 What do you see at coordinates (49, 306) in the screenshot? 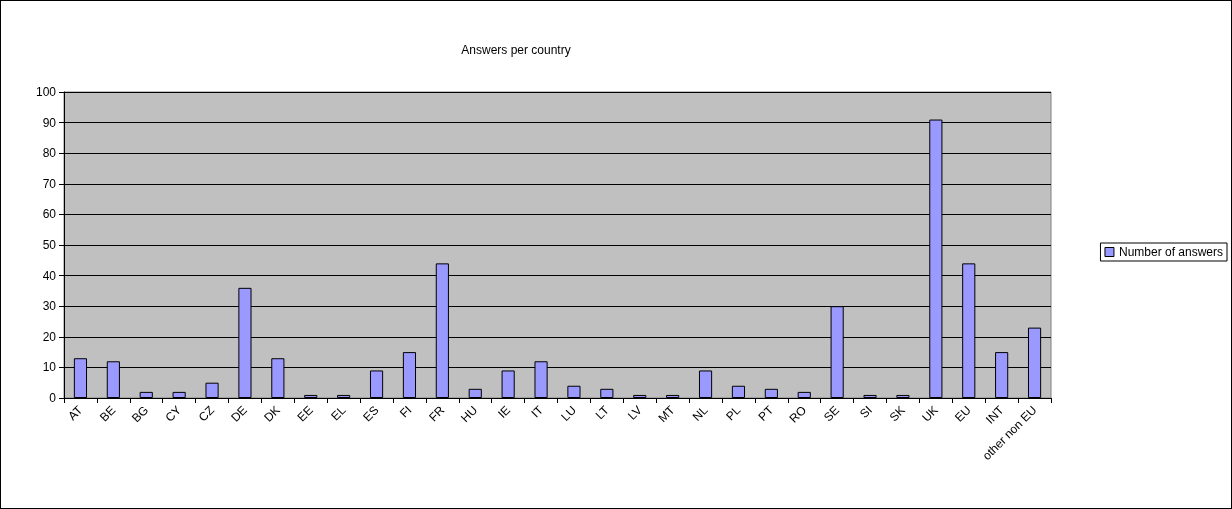
I see `y-tick-label: 30` at bounding box center [49, 306].